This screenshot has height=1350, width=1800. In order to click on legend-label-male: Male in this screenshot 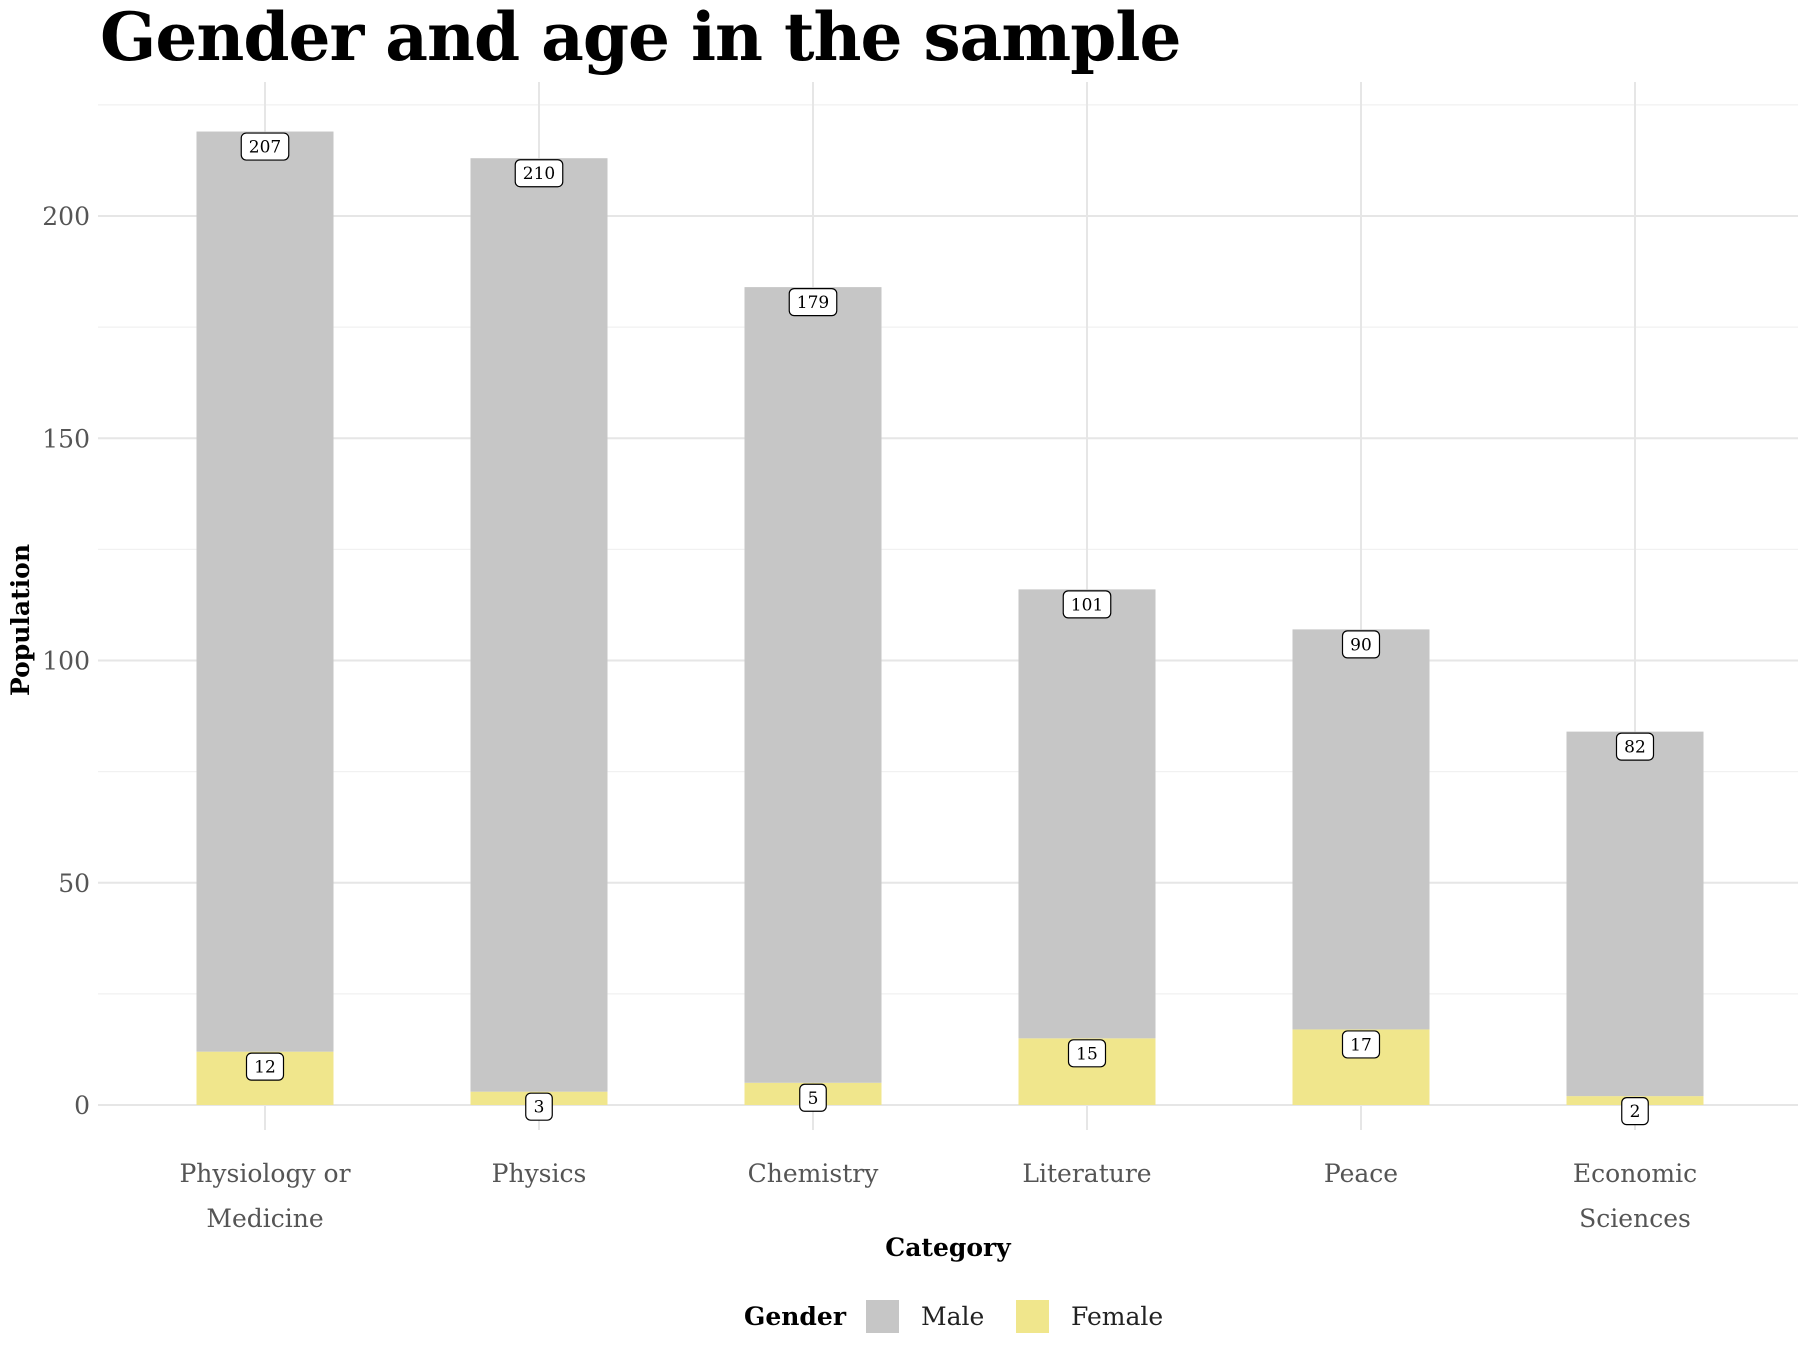, I will do `click(952, 1316)`.